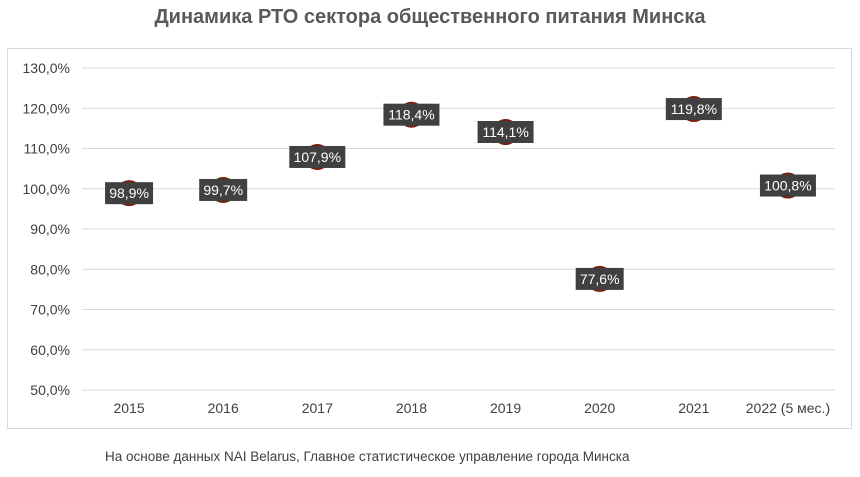 The height and width of the screenshot is (477, 860). I want to click on y-tick-label: 70,0%, so click(50, 310).